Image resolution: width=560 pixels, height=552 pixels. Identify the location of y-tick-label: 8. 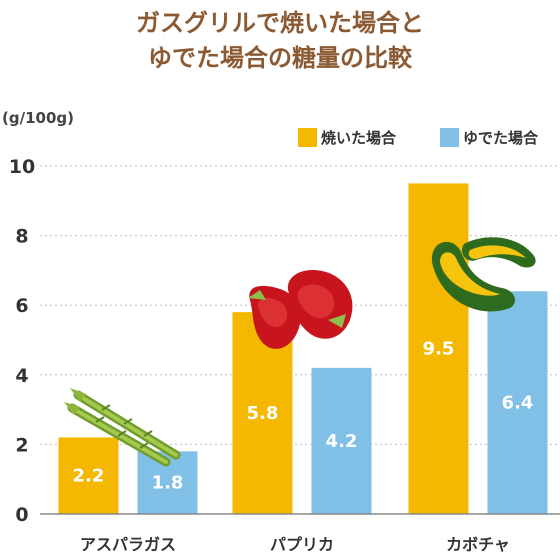
(21, 237).